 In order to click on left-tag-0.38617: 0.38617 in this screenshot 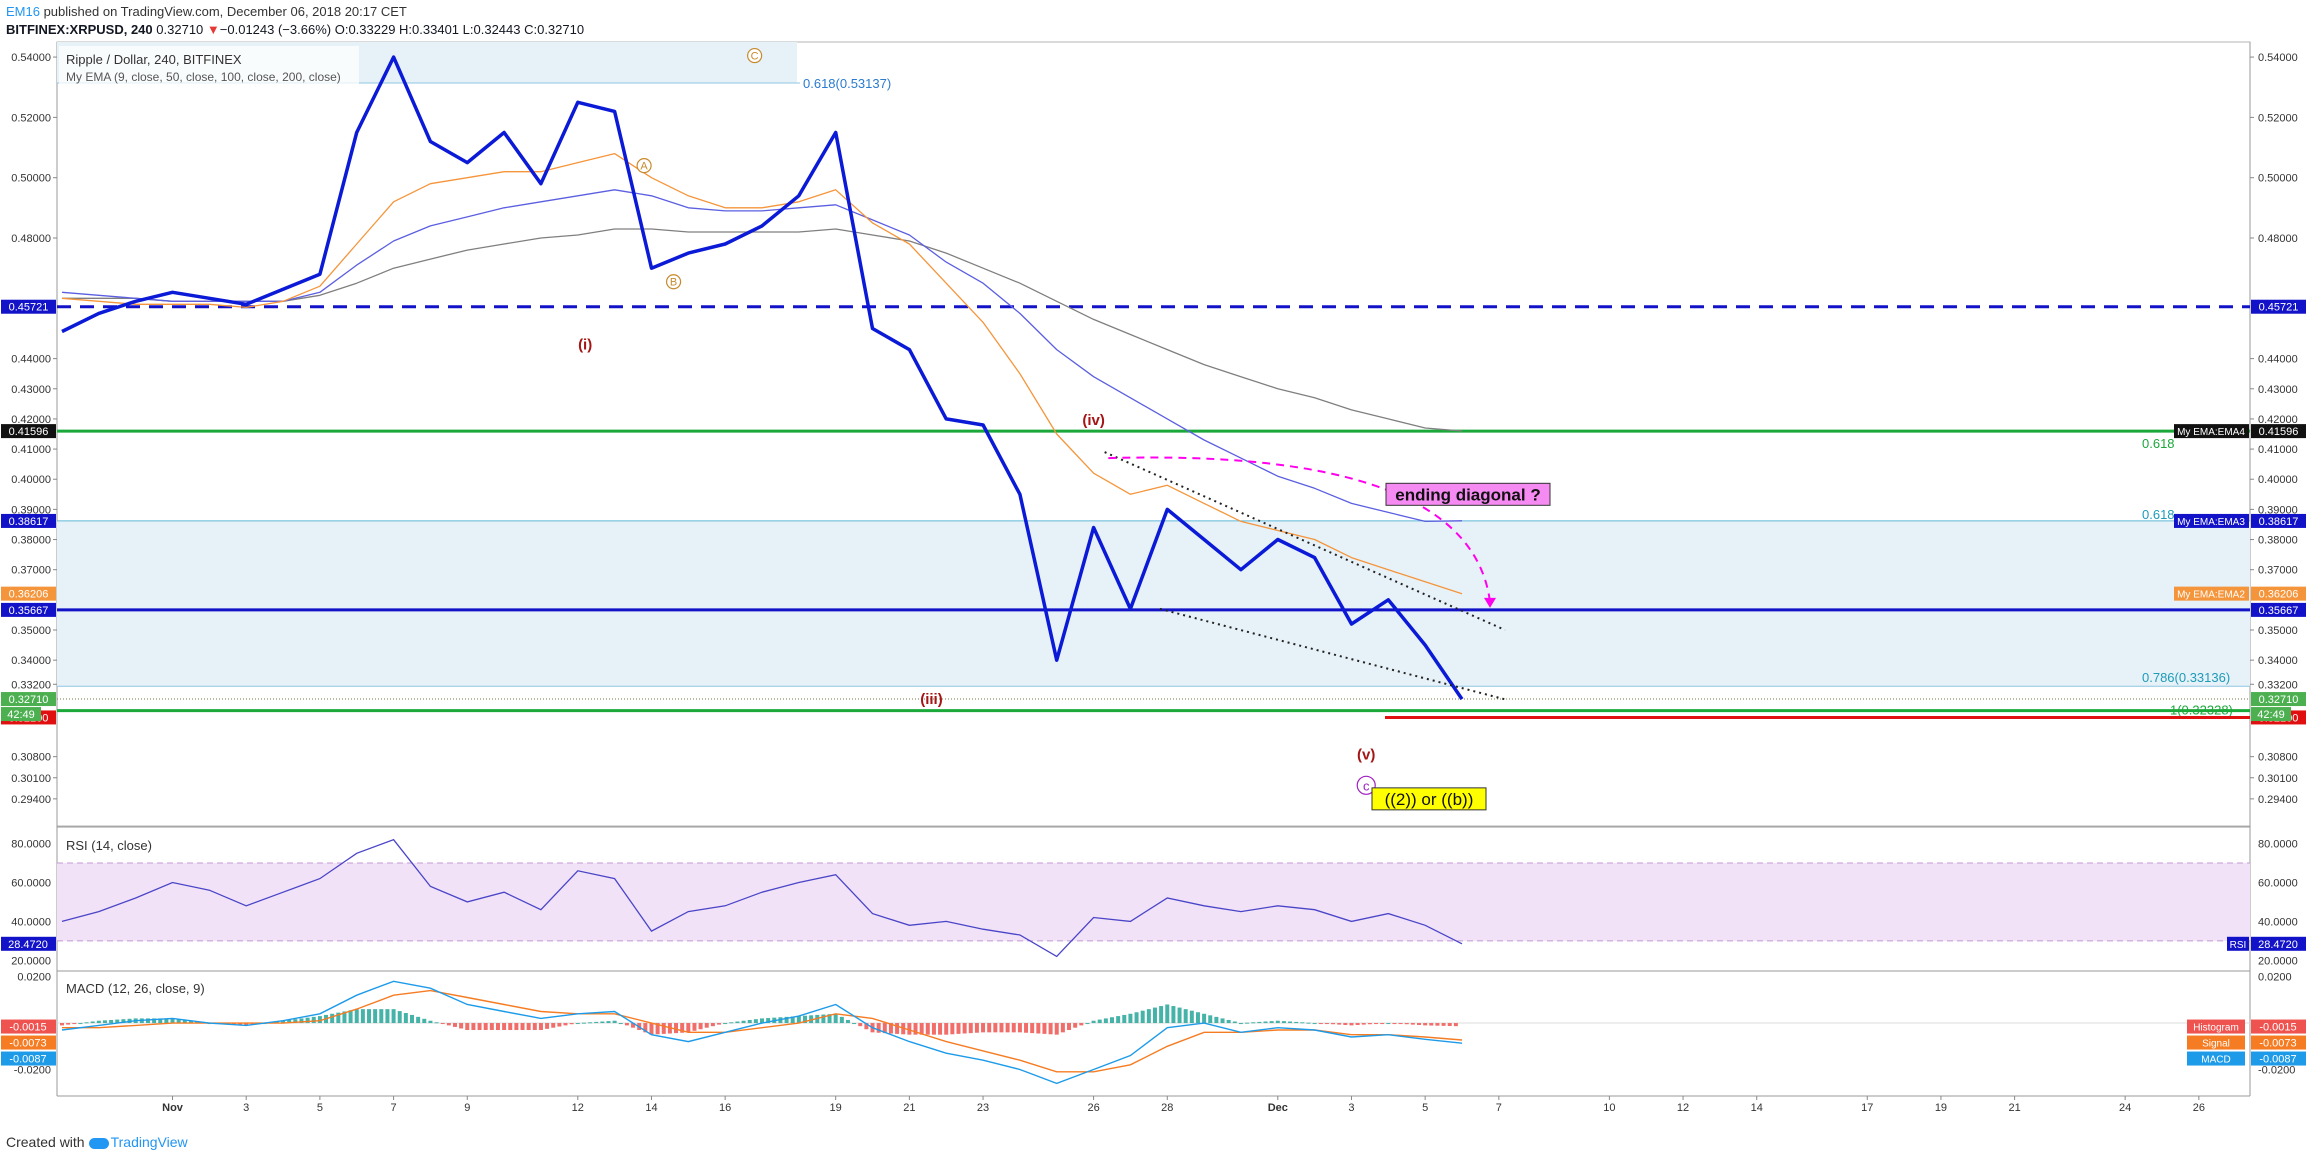, I will do `click(29, 522)`.